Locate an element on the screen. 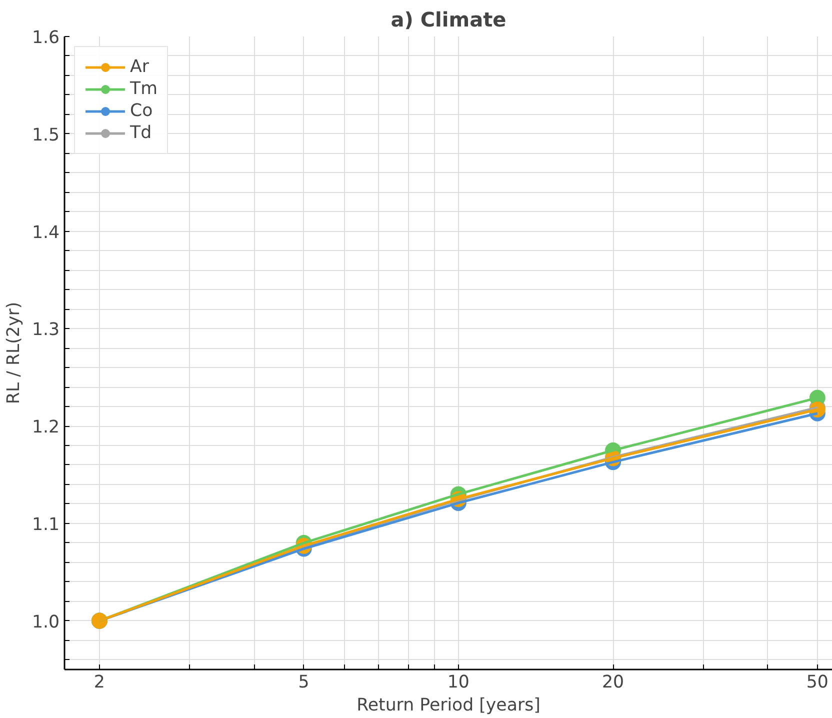  x-tick-label: 10 is located at coordinates (458, 682).